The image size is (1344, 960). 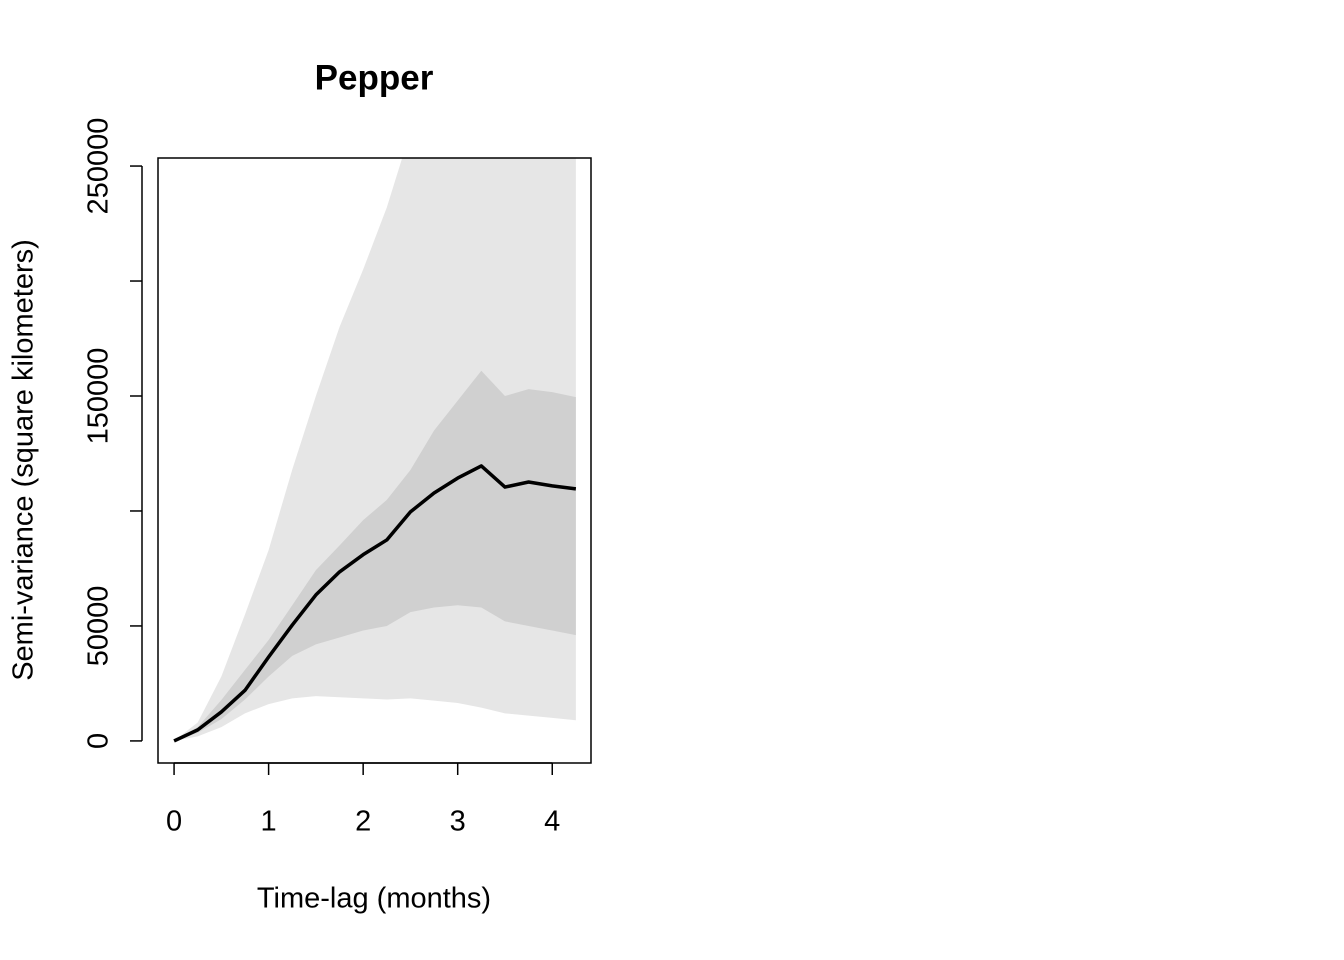 I want to click on y-tick-label: 150000, so click(x=99, y=396).